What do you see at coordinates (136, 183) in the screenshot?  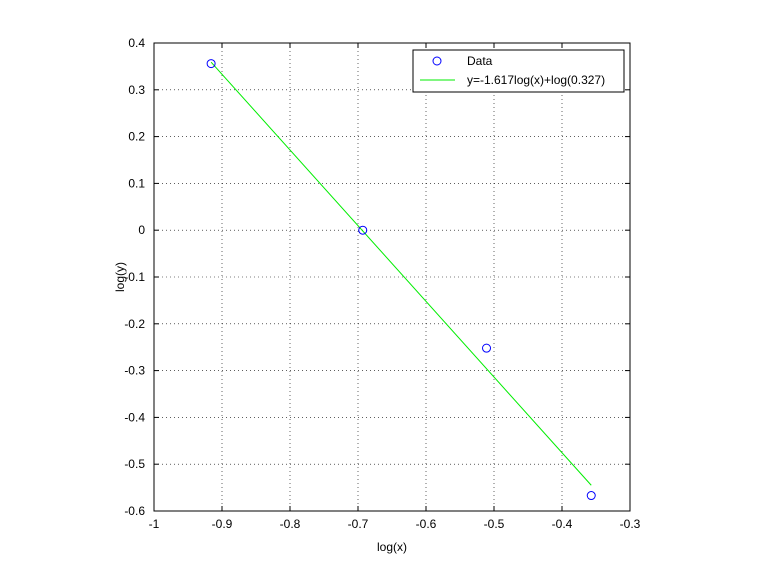 I see `y-tick-label: 0.1` at bounding box center [136, 183].